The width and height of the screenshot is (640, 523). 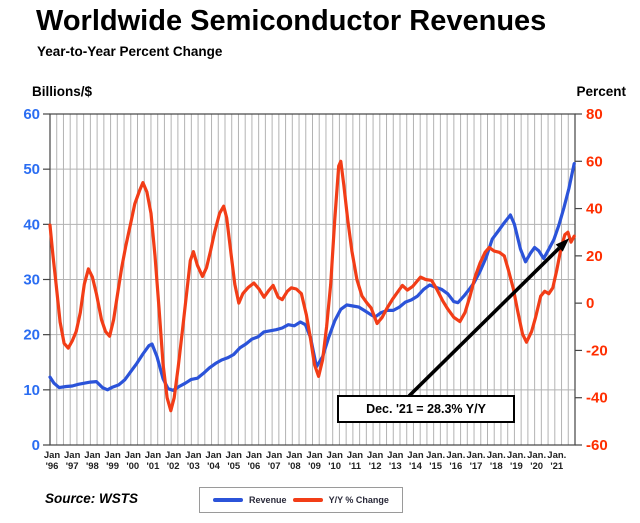 What do you see at coordinates (31, 114) in the screenshot?
I see `left-axis-tick-label: 60` at bounding box center [31, 114].